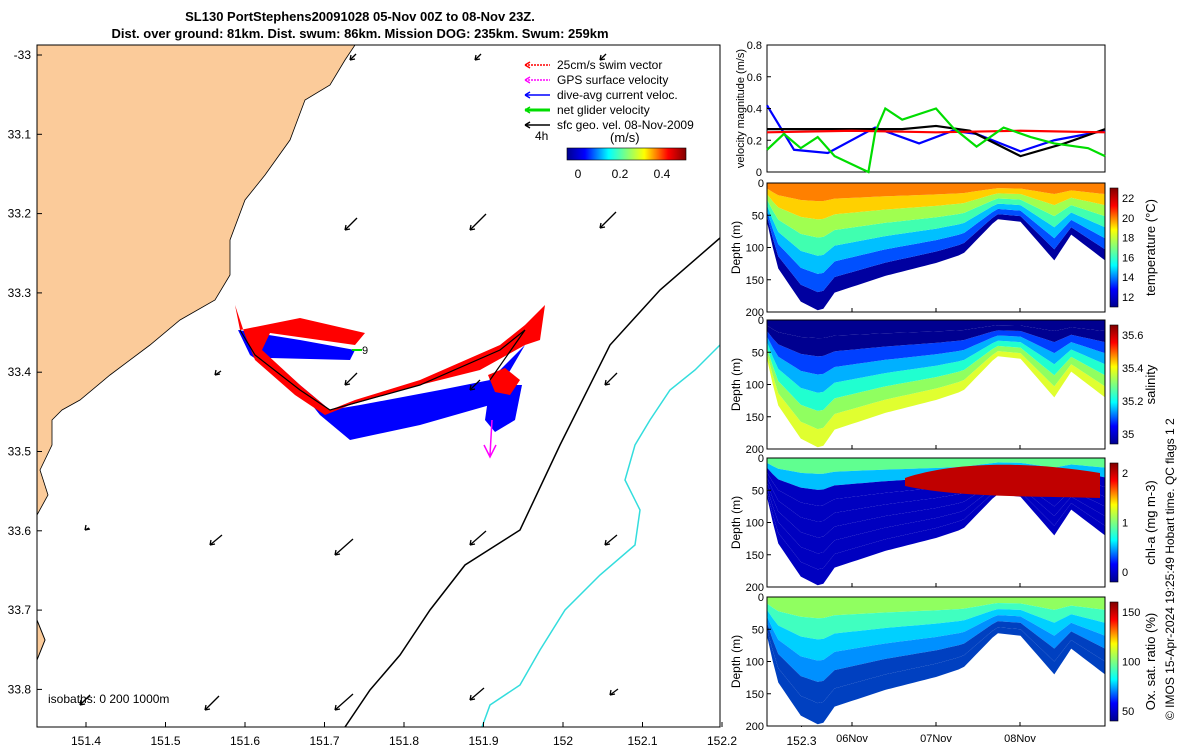 The width and height of the screenshot is (1200, 750). What do you see at coordinates (23, 55) in the screenshot?
I see `map-ytick-label: -33` at bounding box center [23, 55].